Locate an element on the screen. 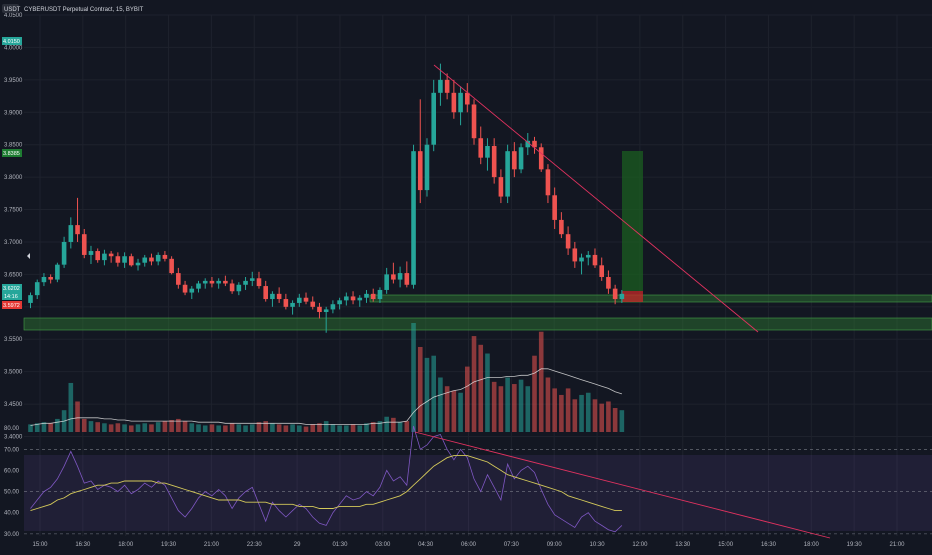 The width and height of the screenshot is (932, 555). time-axis-label: 03:00 is located at coordinates (383, 545).